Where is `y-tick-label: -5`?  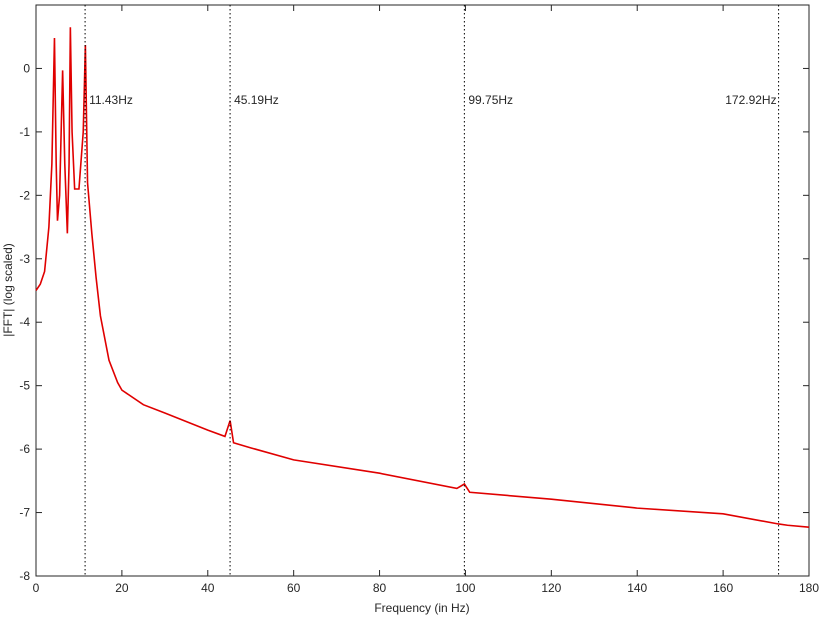
y-tick-label: -5 is located at coordinates (24, 386).